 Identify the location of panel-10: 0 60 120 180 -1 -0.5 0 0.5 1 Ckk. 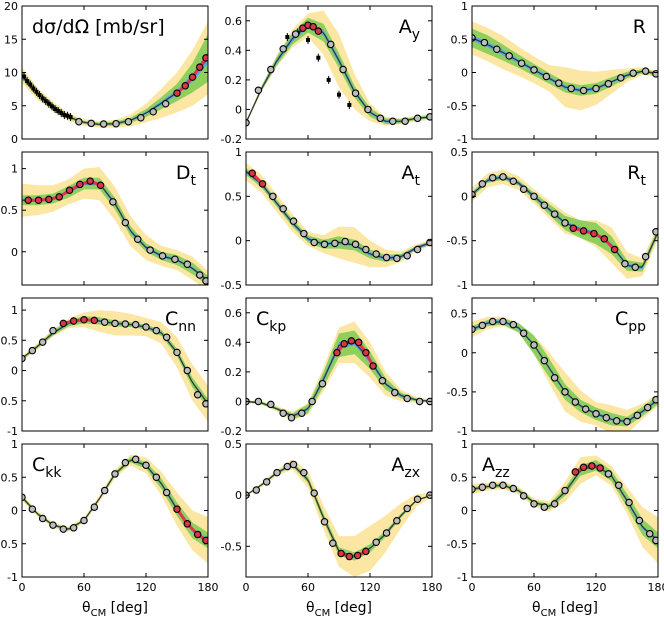
(109, 516).